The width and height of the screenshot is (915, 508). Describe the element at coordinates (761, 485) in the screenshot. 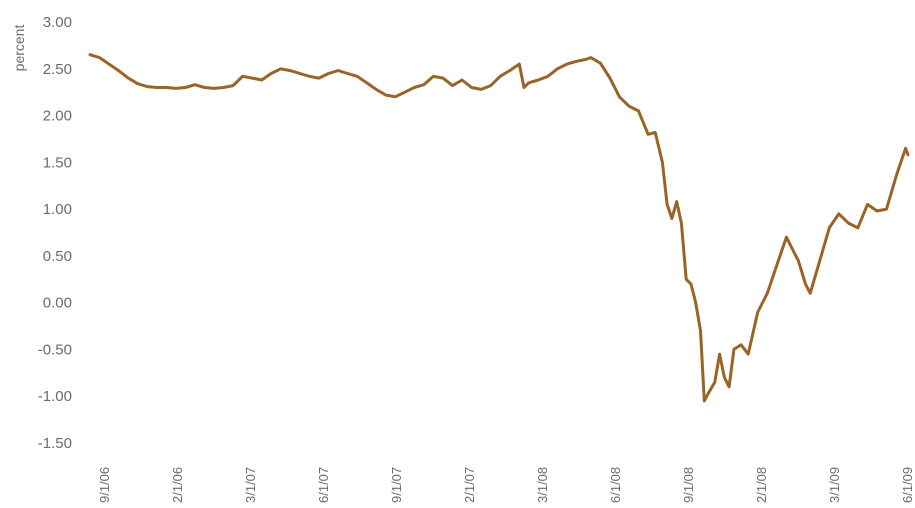

I see `x-tick-label: 2/1/08` at that location.